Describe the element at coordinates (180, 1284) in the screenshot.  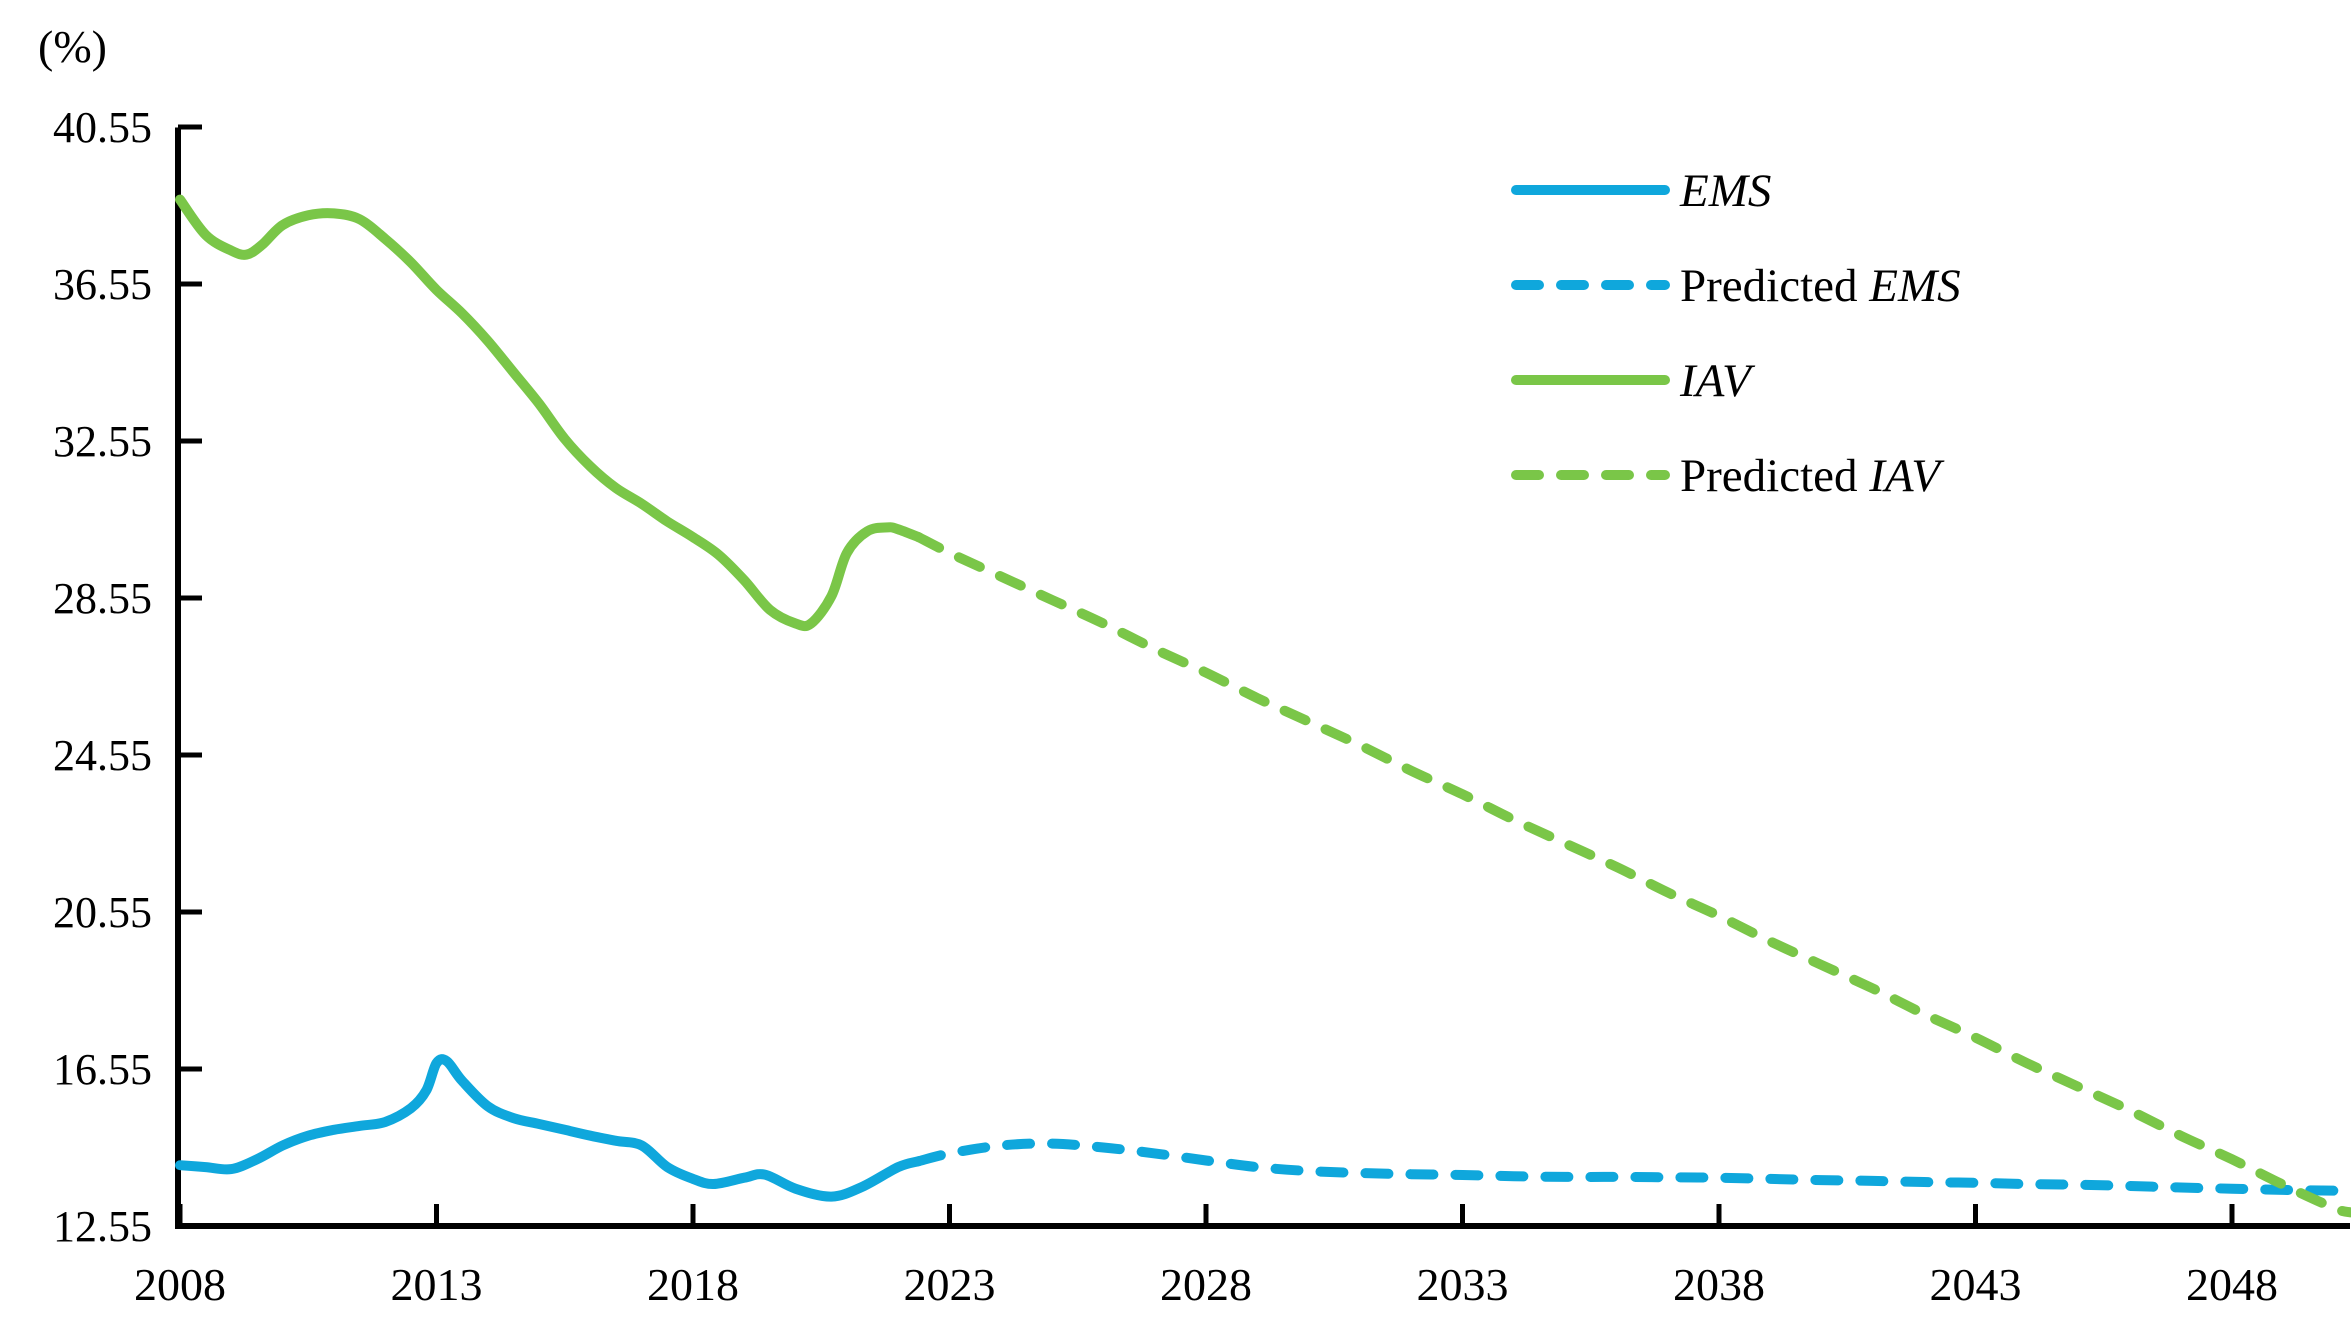
I see `x-tick-label: 2008` at that location.